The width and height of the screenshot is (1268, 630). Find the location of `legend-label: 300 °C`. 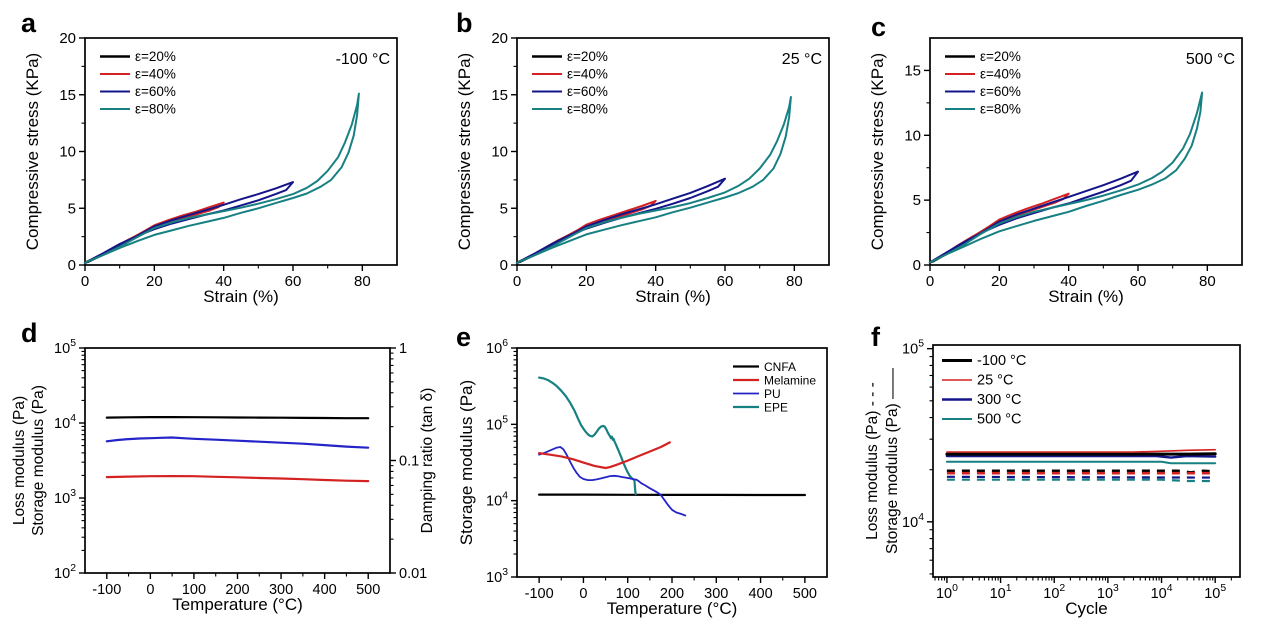

legend-label: 300 °C is located at coordinates (999, 400).